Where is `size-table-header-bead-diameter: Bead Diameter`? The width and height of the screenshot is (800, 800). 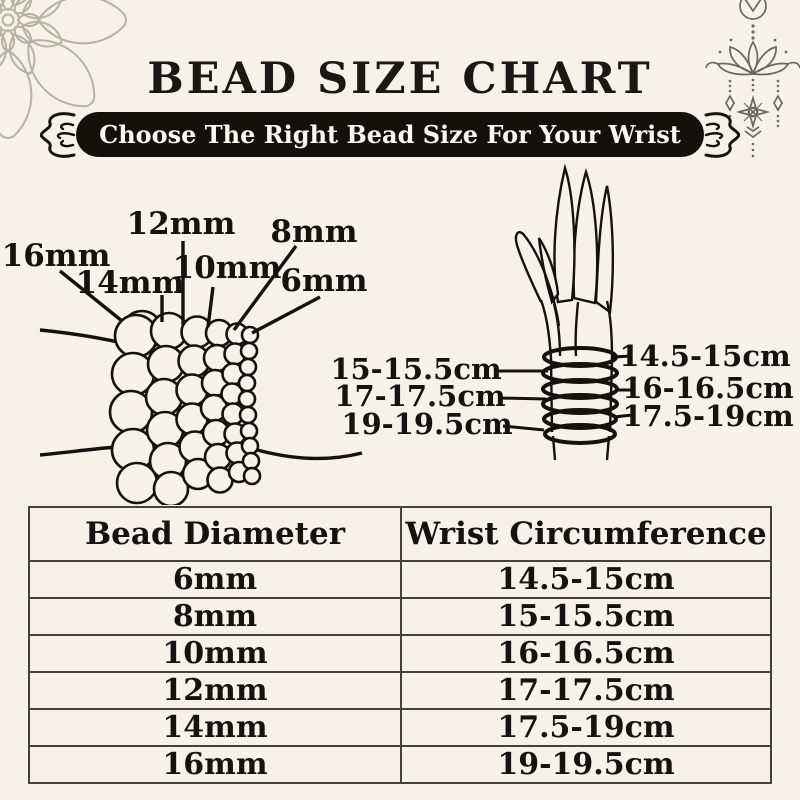 size-table-header-bead-diameter: Bead Diameter is located at coordinates (215, 534).